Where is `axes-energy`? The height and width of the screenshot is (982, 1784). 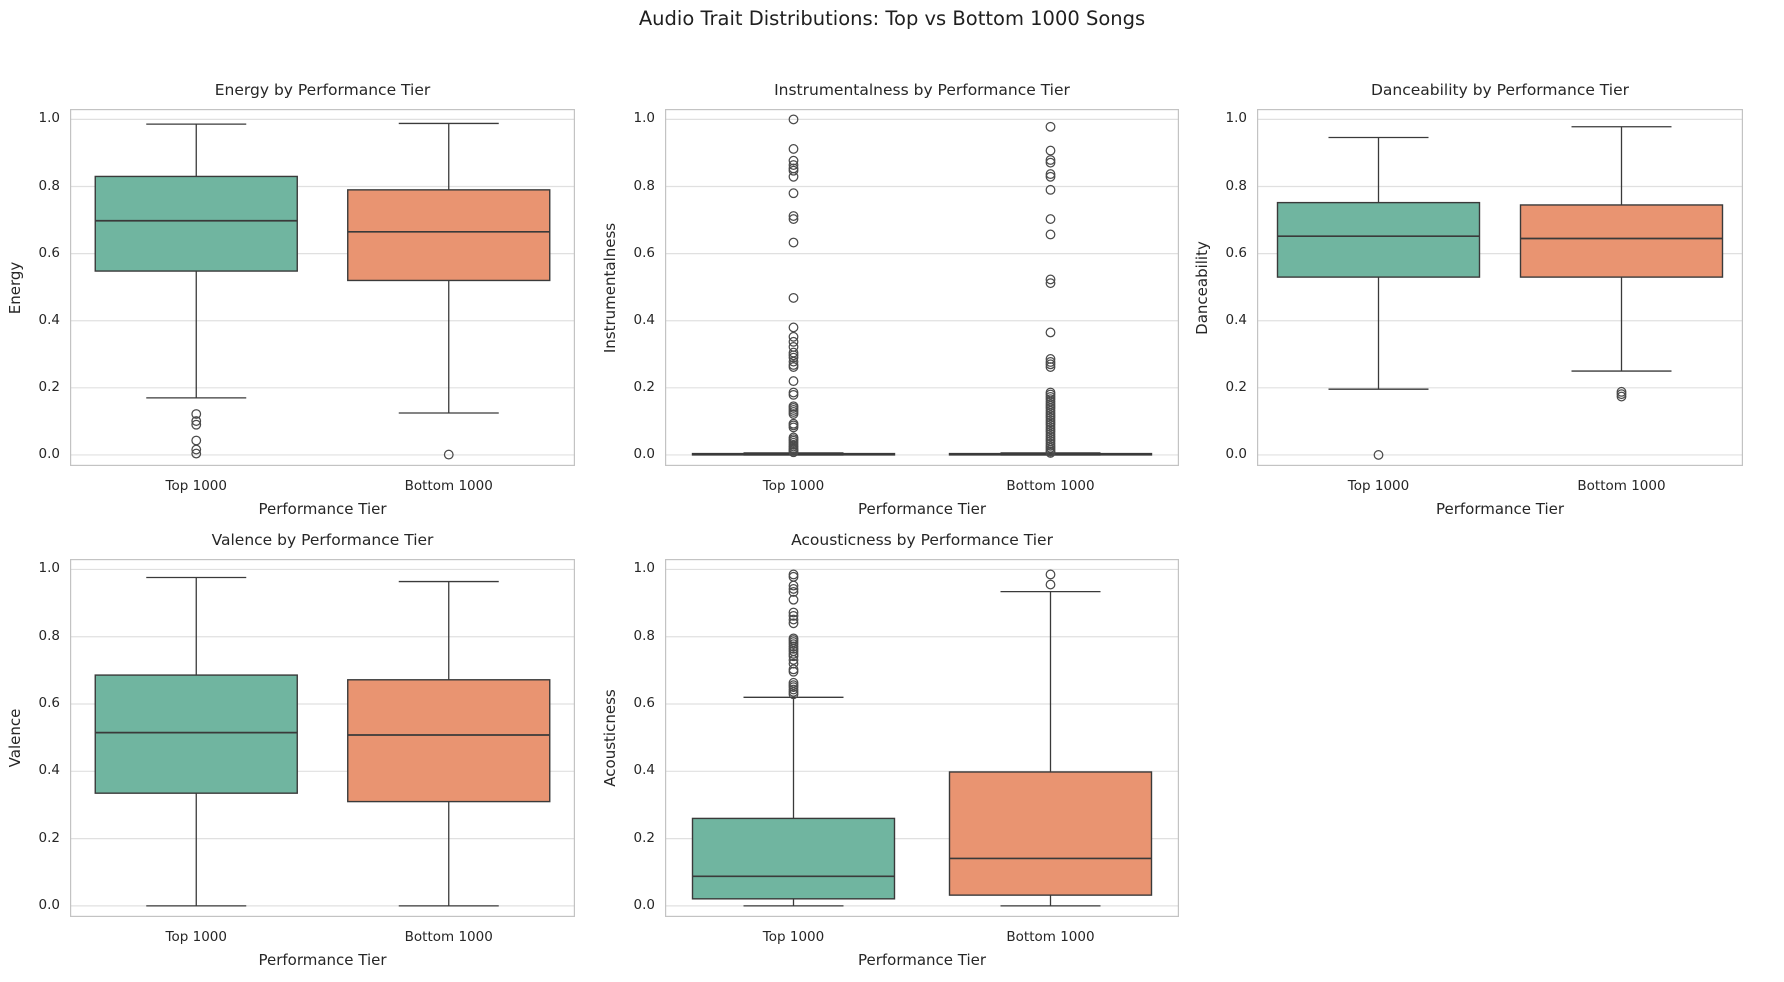 axes-energy is located at coordinates (322, 287).